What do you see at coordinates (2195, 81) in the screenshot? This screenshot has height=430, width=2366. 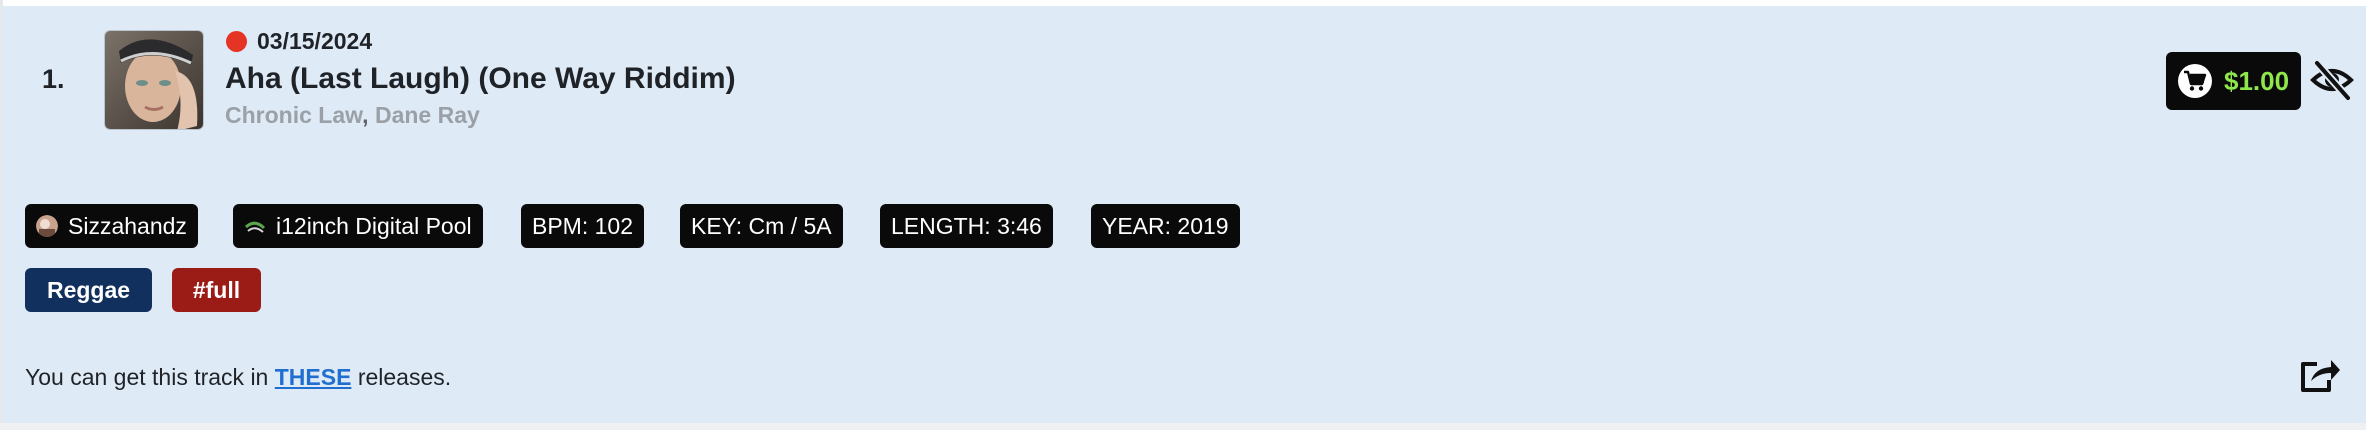 I see `cart-icon` at bounding box center [2195, 81].